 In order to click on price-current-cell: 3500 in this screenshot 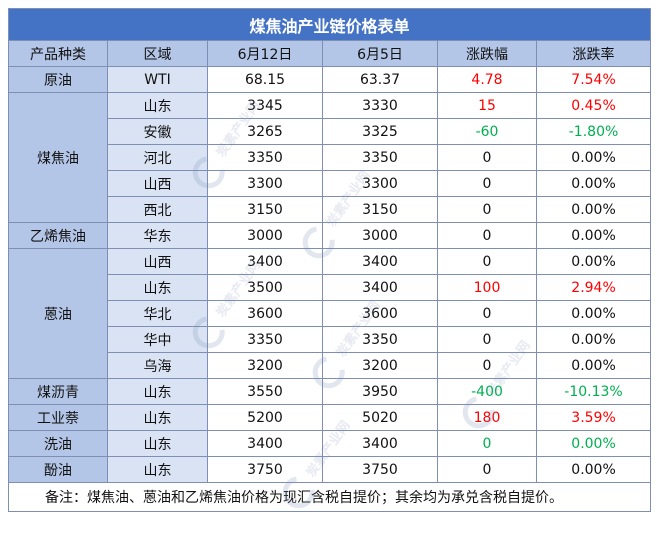, I will do `click(265, 287)`.